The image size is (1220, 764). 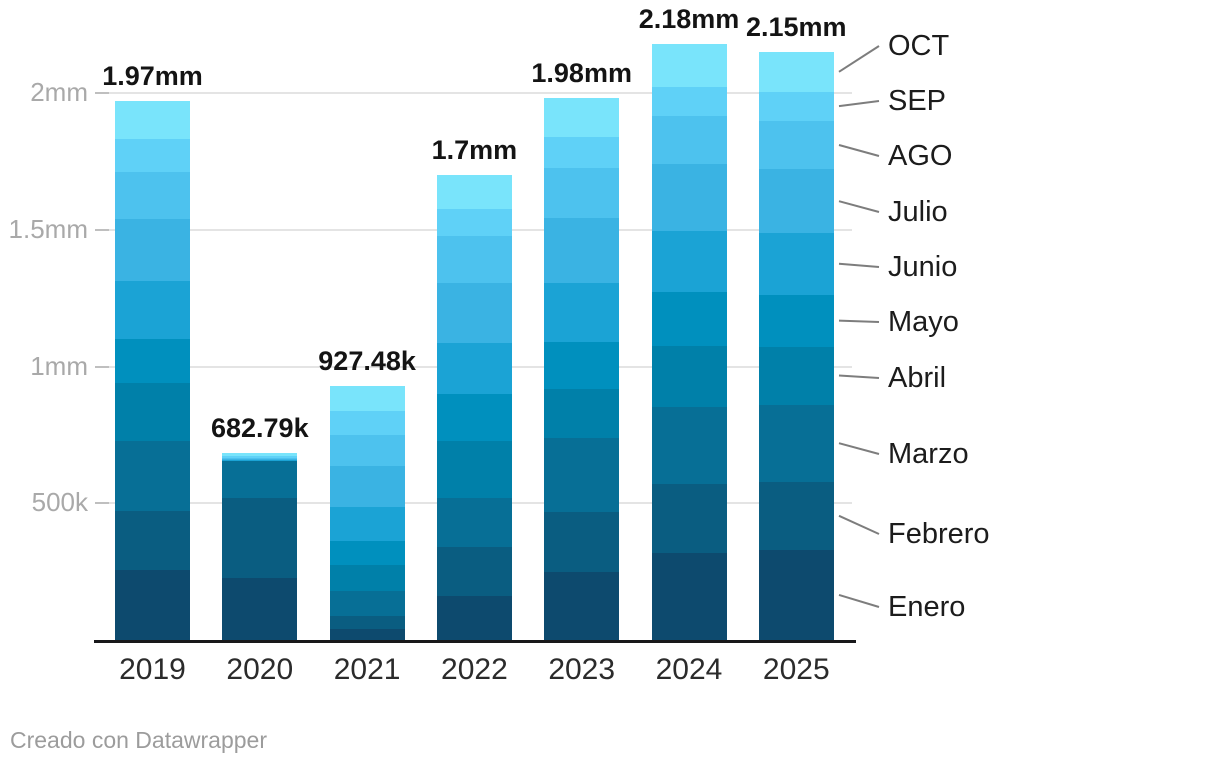 I want to click on bar-segment-2023-Mayo, so click(x=582, y=365).